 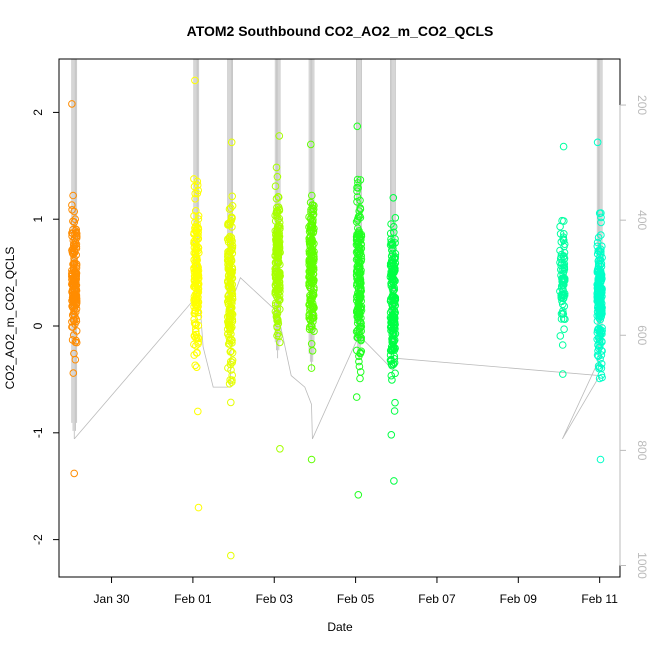 I want to click on y-tick-label: 0, so click(x=38, y=325).